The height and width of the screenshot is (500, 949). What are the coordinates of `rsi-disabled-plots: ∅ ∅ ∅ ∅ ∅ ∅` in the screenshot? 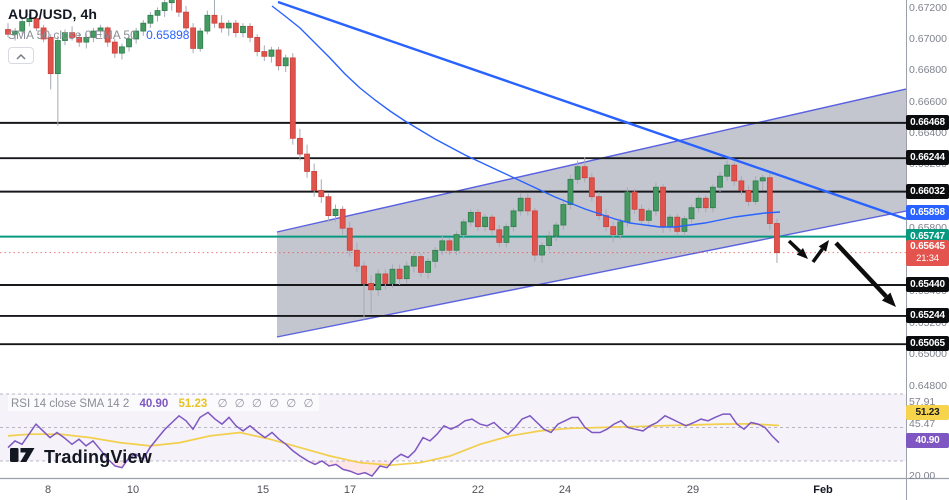 It's located at (266, 404).